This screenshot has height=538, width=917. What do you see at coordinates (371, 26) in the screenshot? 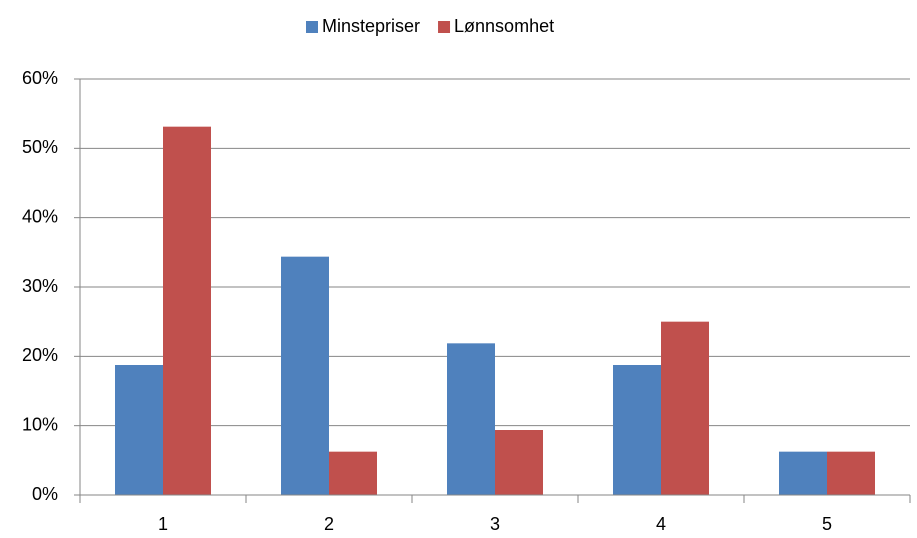
I see `legend-label: Minstepriser` at bounding box center [371, 26].